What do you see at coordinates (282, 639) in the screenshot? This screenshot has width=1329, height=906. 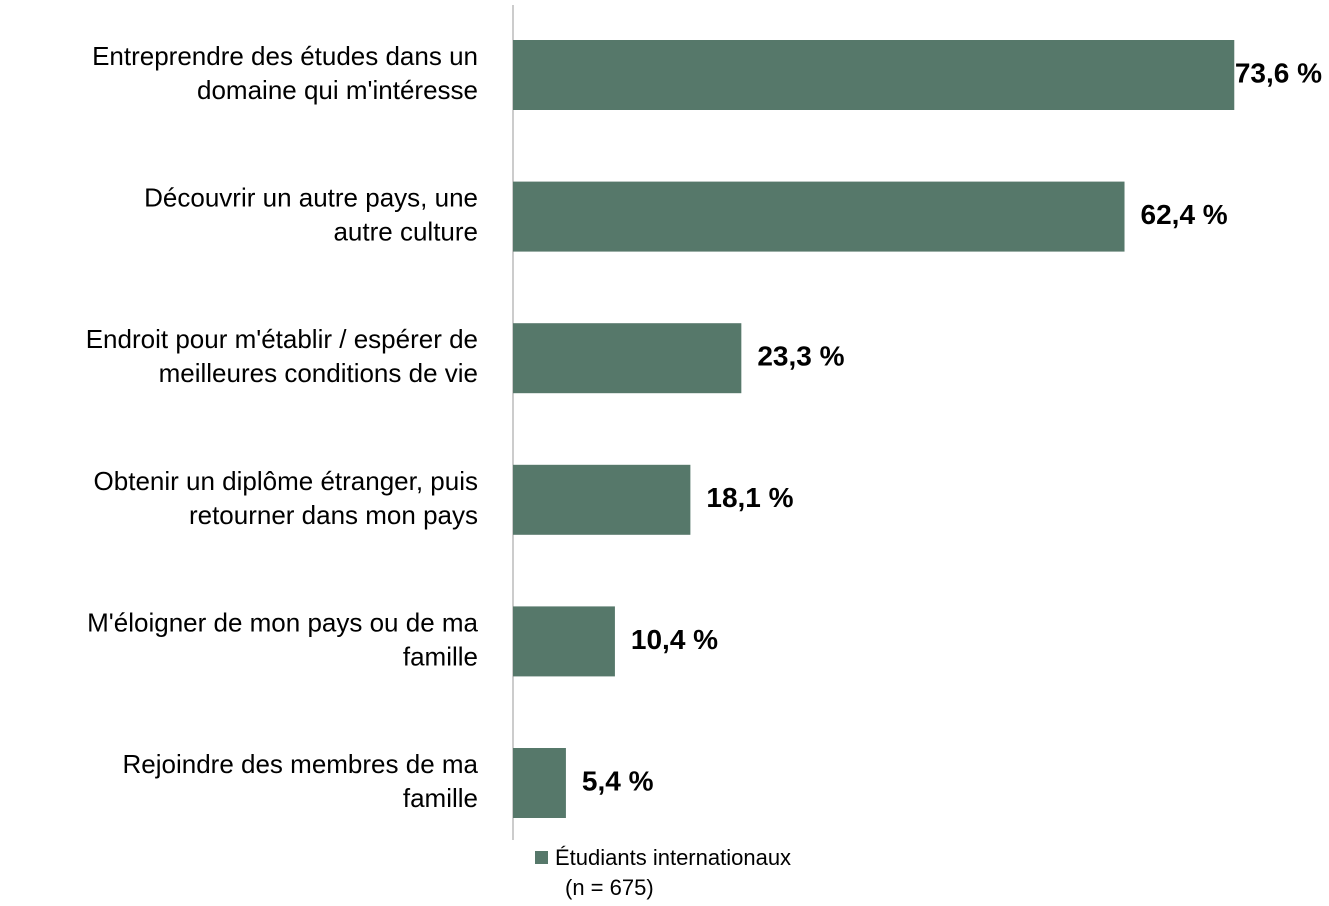 I see `category-label: M'éloigner de mon pays ou de ma famille` at bounding box center [282, 639].